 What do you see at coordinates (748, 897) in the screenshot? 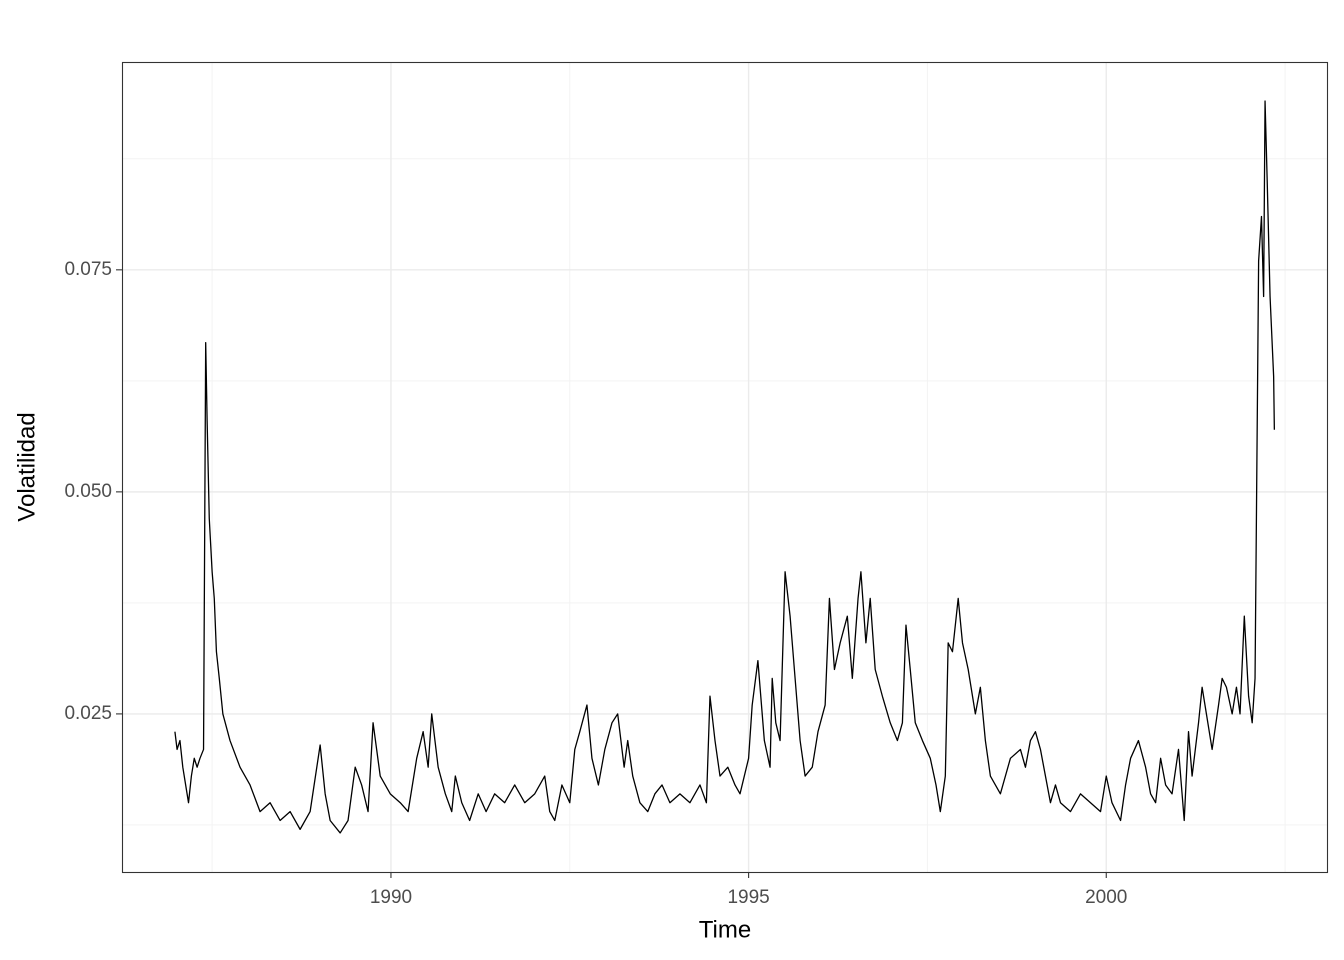
I see `x-tick-label: 1995` at bounding box center [748, 897].